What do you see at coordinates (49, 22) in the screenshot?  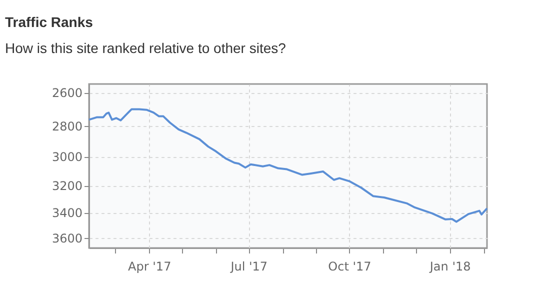 I see `chart-title: Traffic Ranks` at bounding box center [49, 22].